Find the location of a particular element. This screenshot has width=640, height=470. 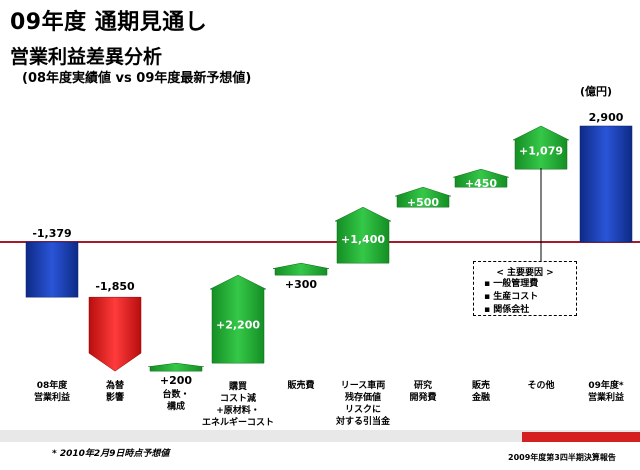

unit-label: (億円) is located at coordinates (596, 91).